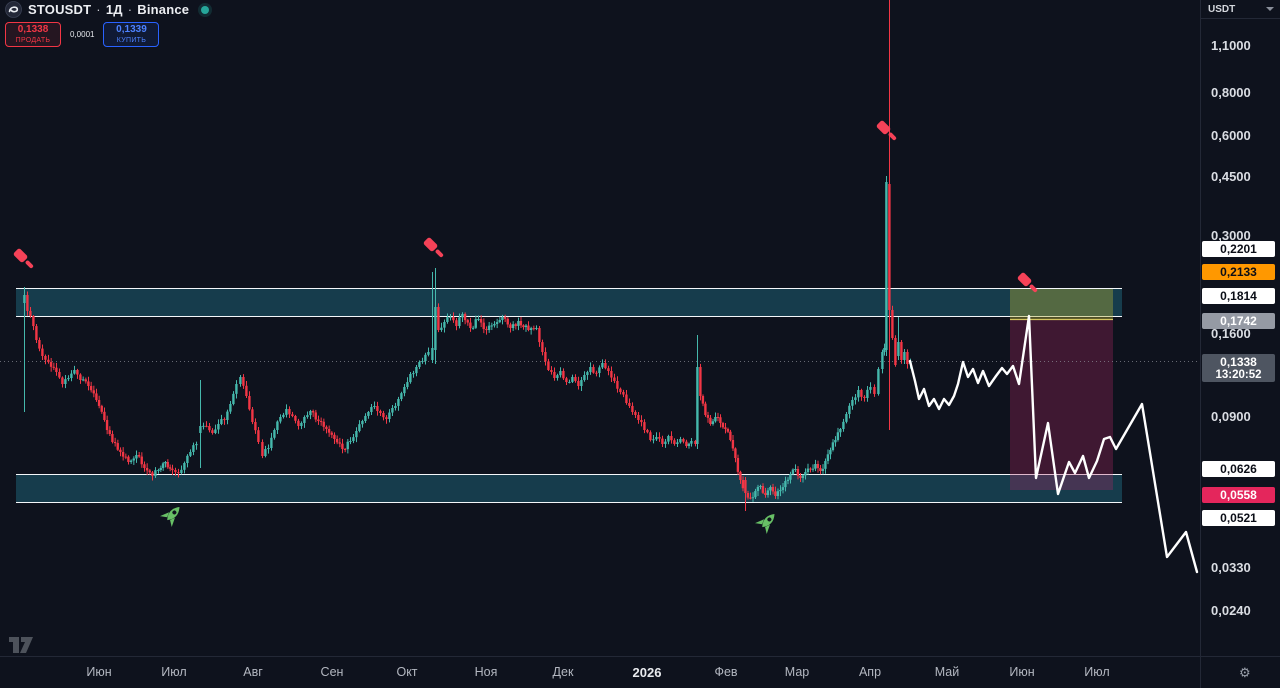 Image resolution: width=1280 pixels, height=688 pixels. What do you see at coordinates (131, 34) in the screenshot?
I see `buy-button: 0,1339 КУПИТЬ` at bounding box center [131, 34].